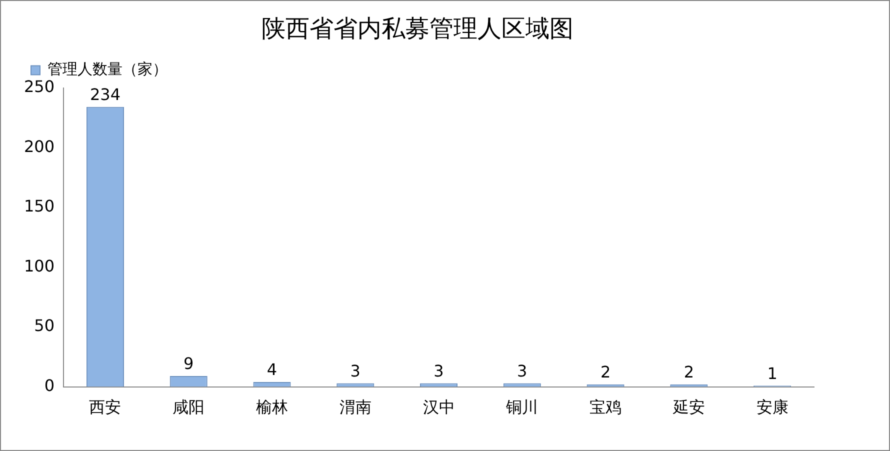 This screenshot has height=451, width=890. What do you see at coordinates (105, 407) in the screenshot?
I see `x-tick-label: 西安` at bounding box center [105, 407].